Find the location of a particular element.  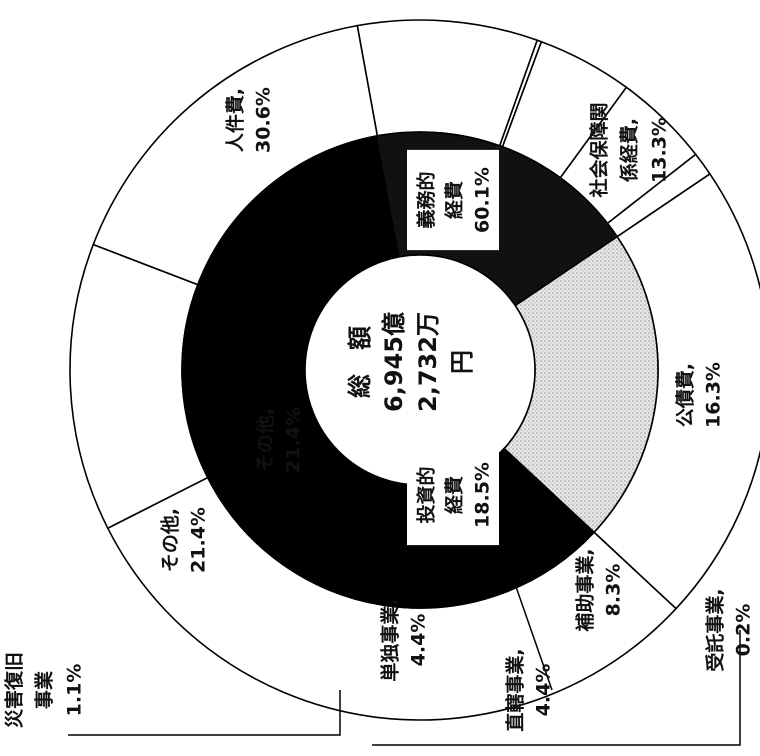

label-shakaihosho-line-1: 係経費, is located at coordinates (629, 150).